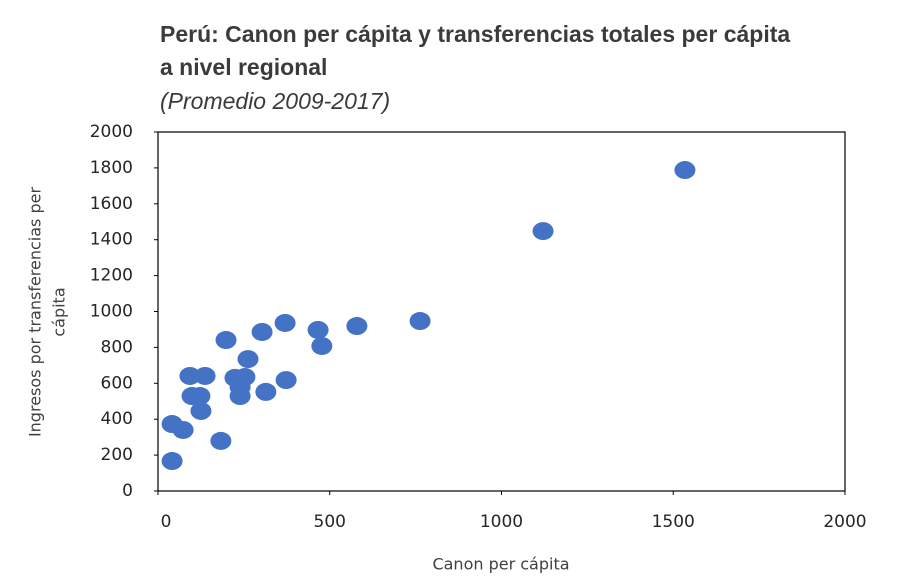 This screenshot has height=580, width=919. What do you see at coordinates (500, 564) in the screenshot?
I see `x-axis-title: Canon per cápita` at bounding box center [500, 564].